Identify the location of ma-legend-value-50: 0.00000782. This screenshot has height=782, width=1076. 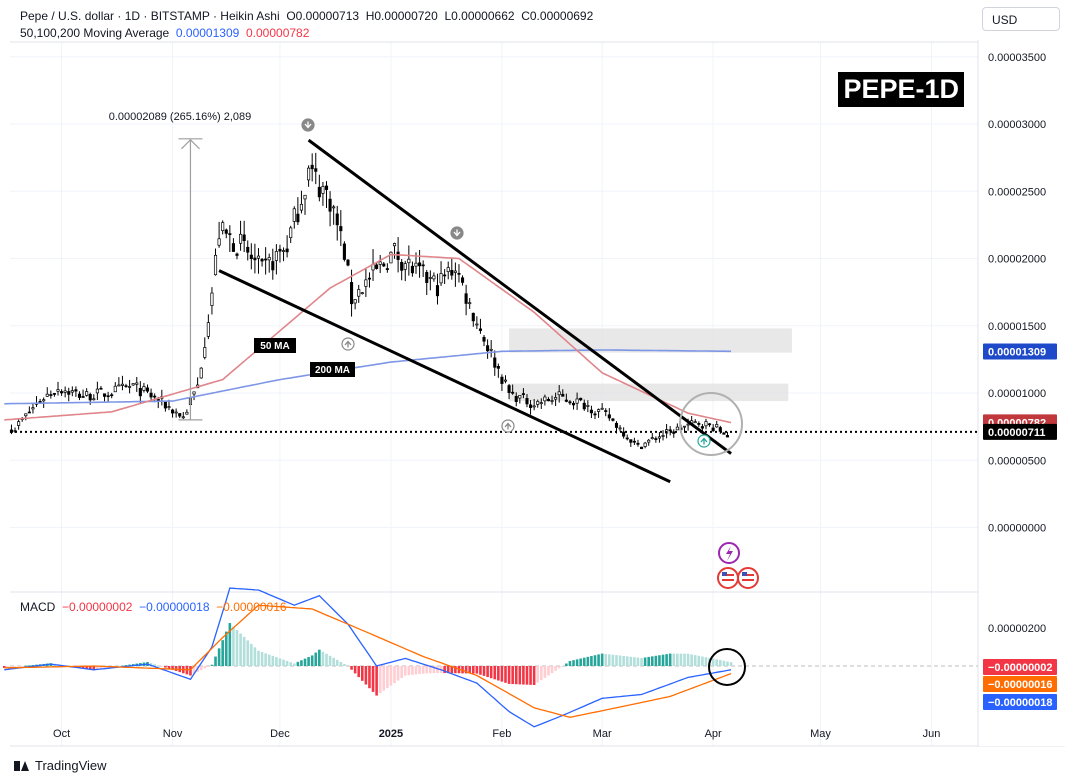
(277, 33).